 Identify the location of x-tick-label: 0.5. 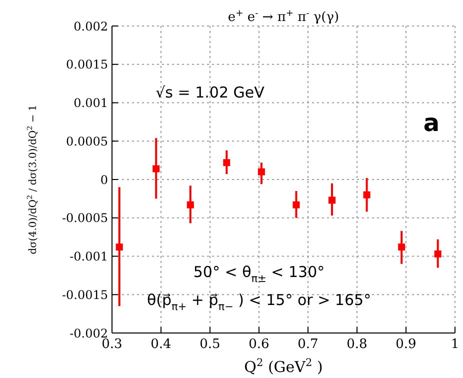
(210, 344).